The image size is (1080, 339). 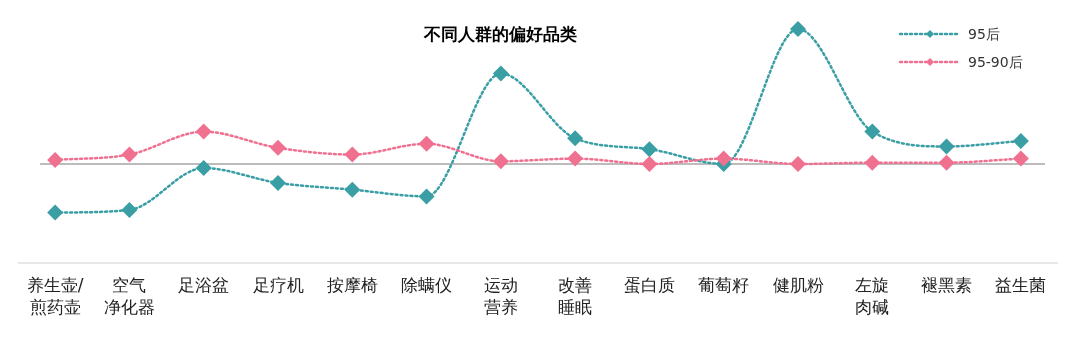 What do you see at coordinates (575, 296) in the screenshot?
I see `x-tick-label: 改善睡眠` at bounding box center [575, 296].